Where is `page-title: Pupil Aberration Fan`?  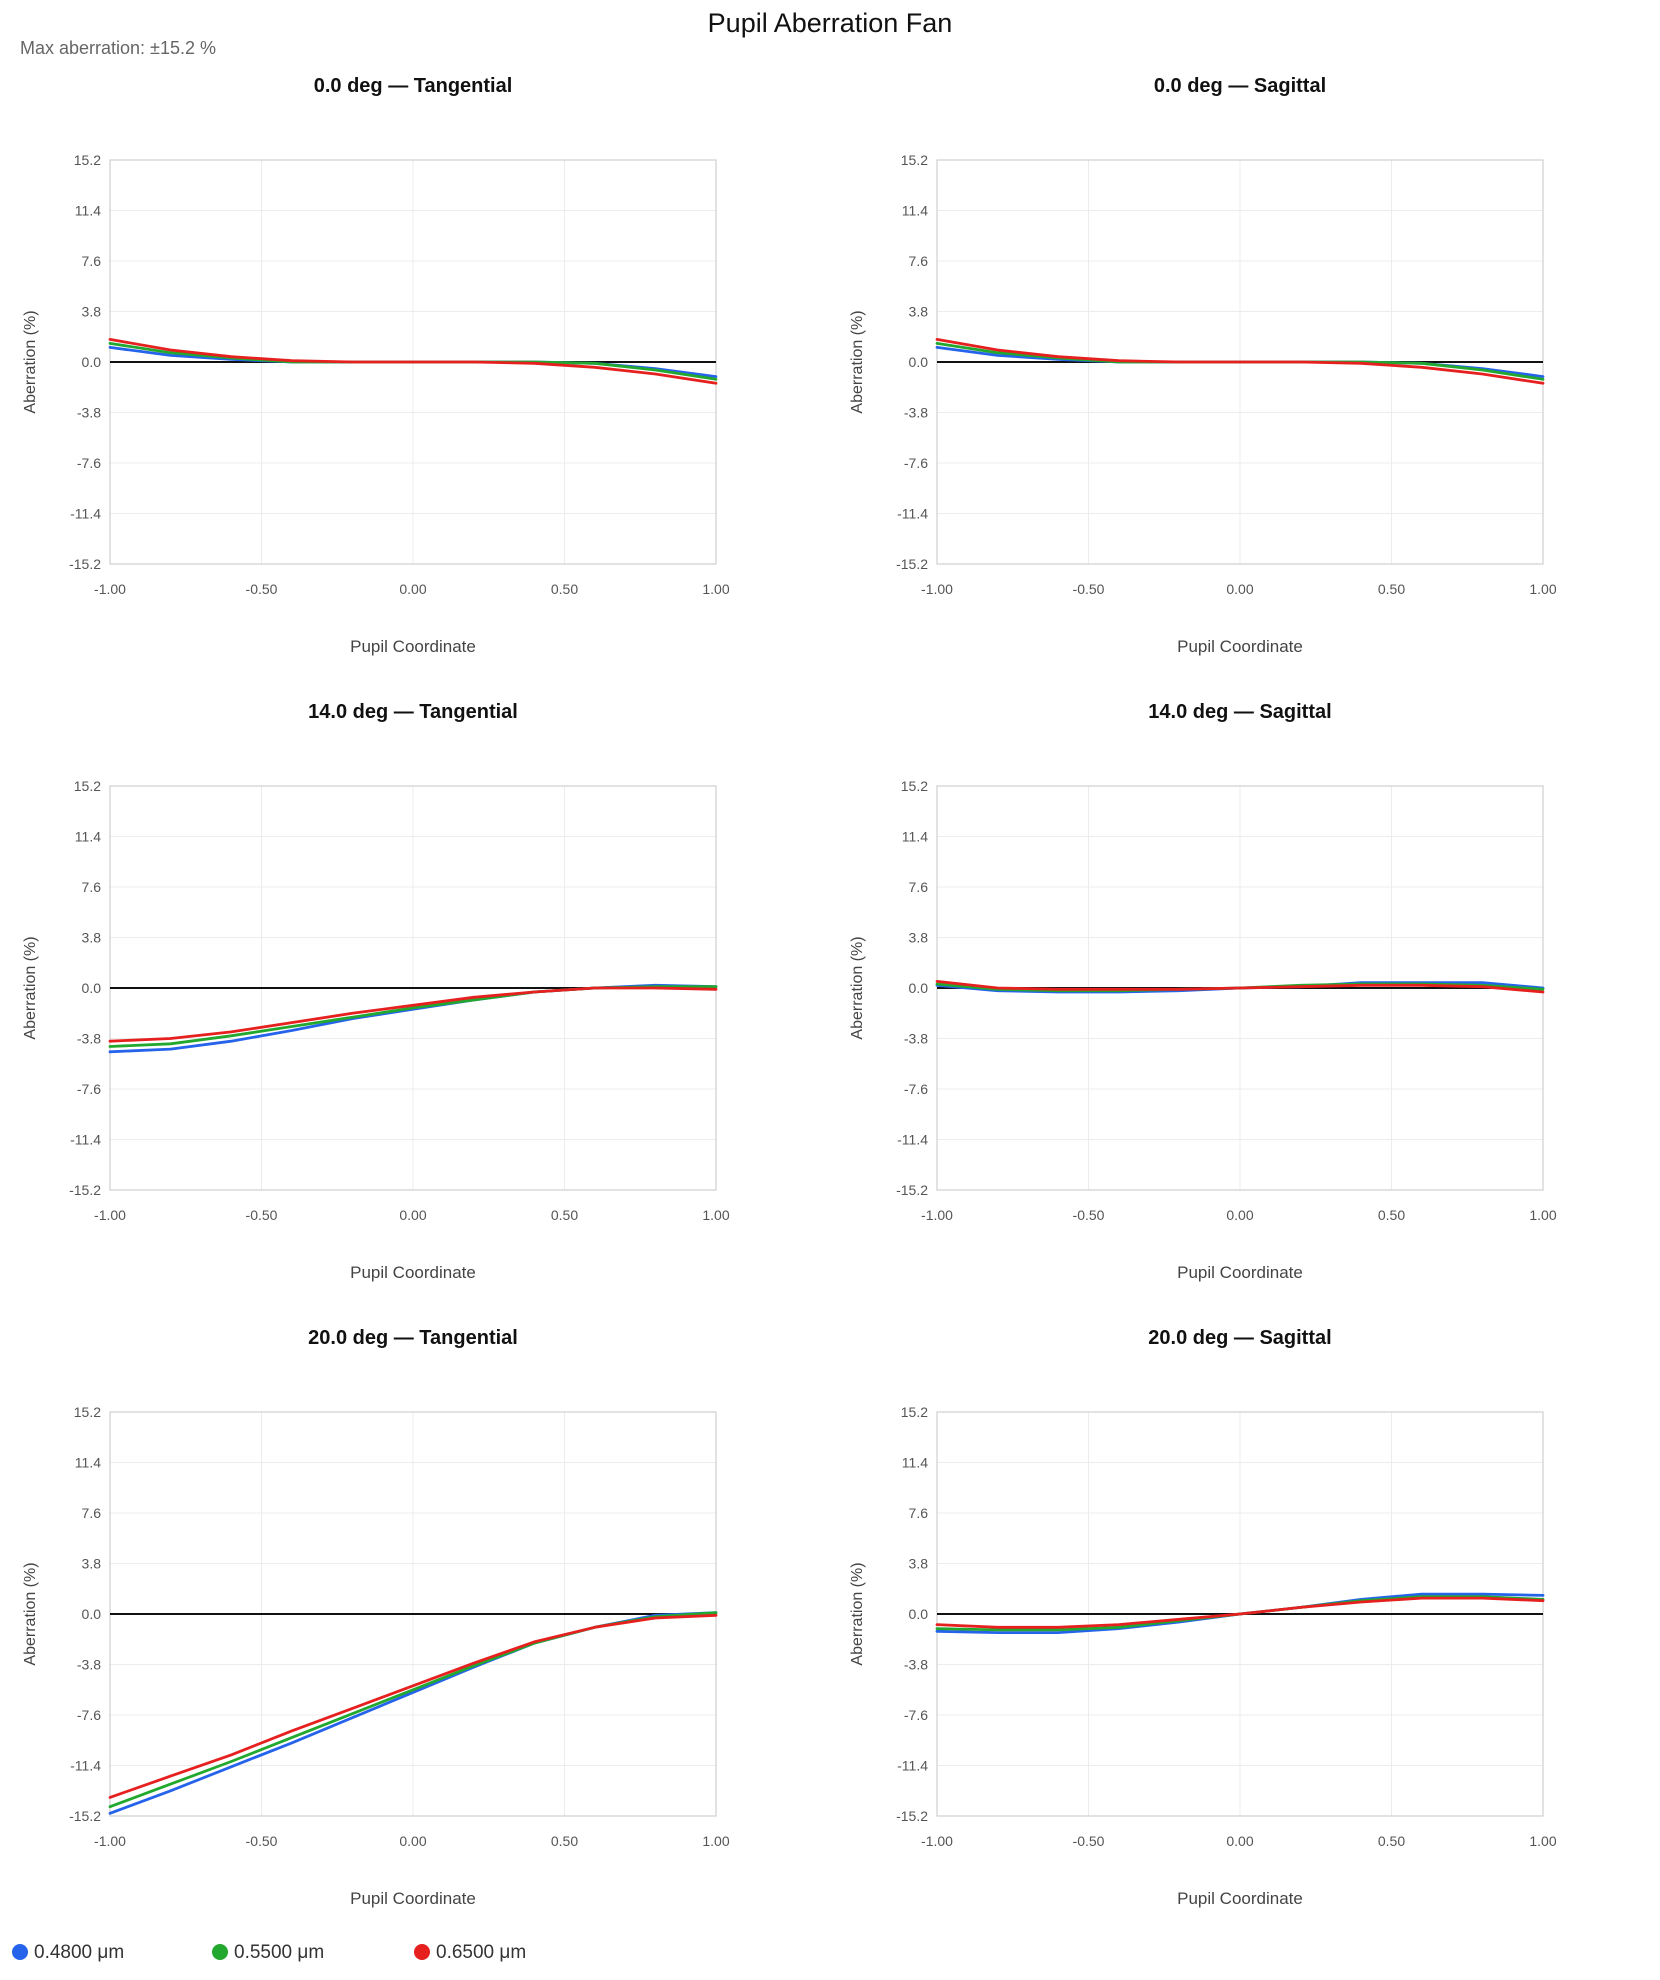 page-title: Pupil Aberration Fan is located at coordinates (830, 23).